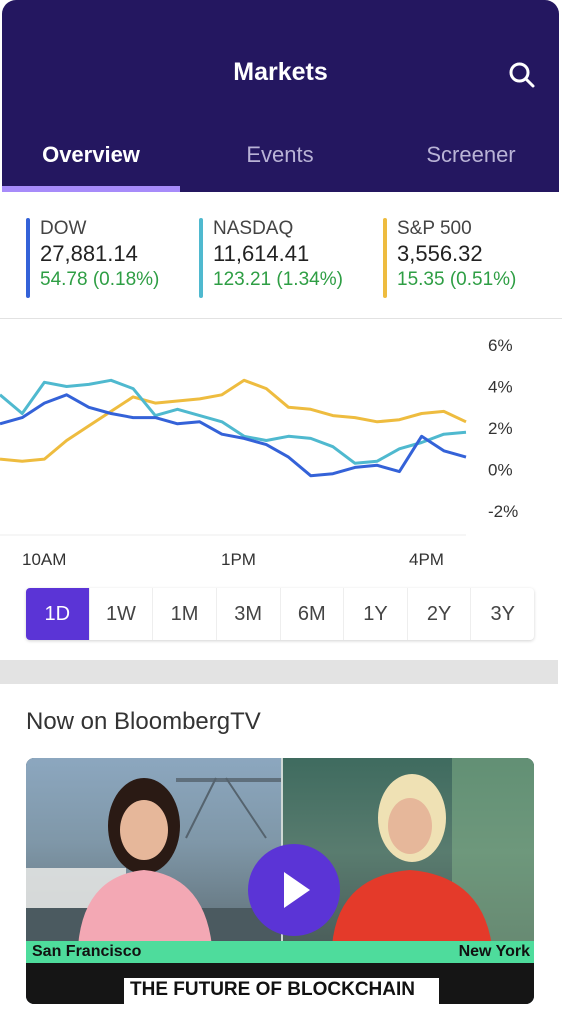  I want to click on active-tab-indicator, so click(91, 189).